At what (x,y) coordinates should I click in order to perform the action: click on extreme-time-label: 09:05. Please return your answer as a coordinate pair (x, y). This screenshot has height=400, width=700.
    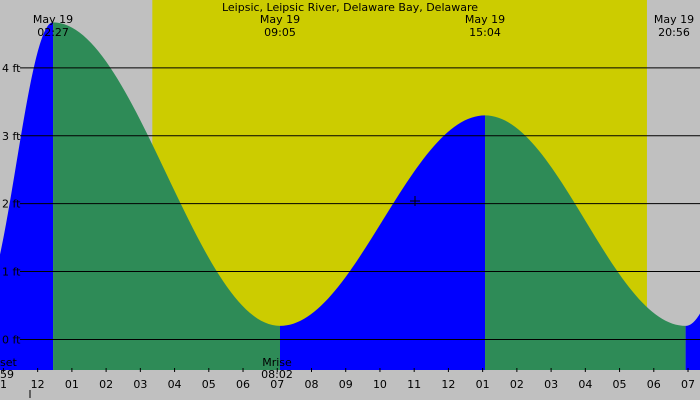
    Looking at the image, I should click on (280, 32).